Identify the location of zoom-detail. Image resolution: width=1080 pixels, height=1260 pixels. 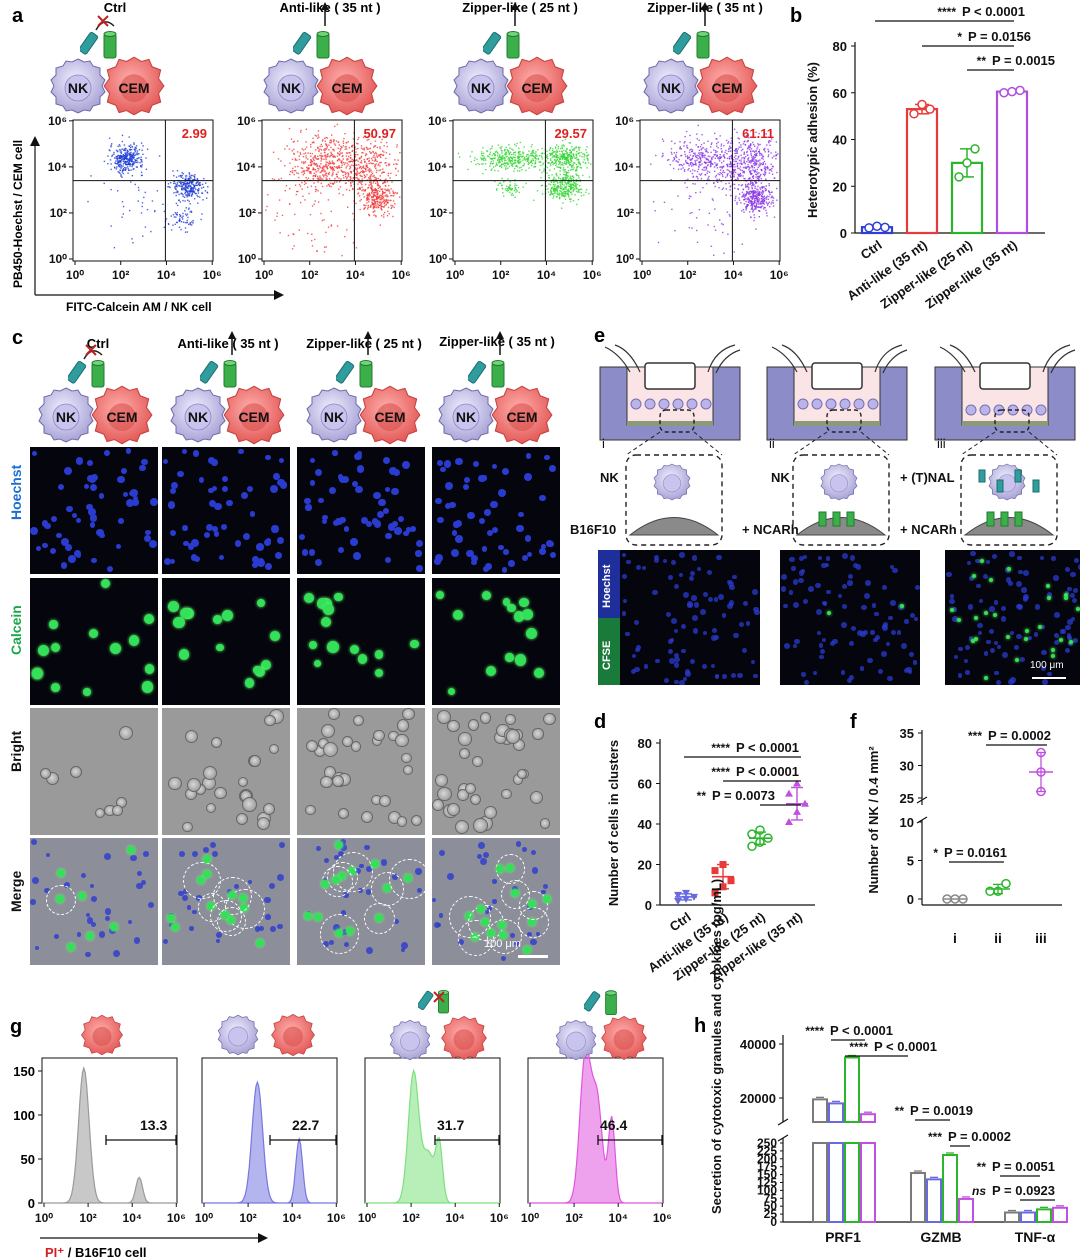
(1009, 500).